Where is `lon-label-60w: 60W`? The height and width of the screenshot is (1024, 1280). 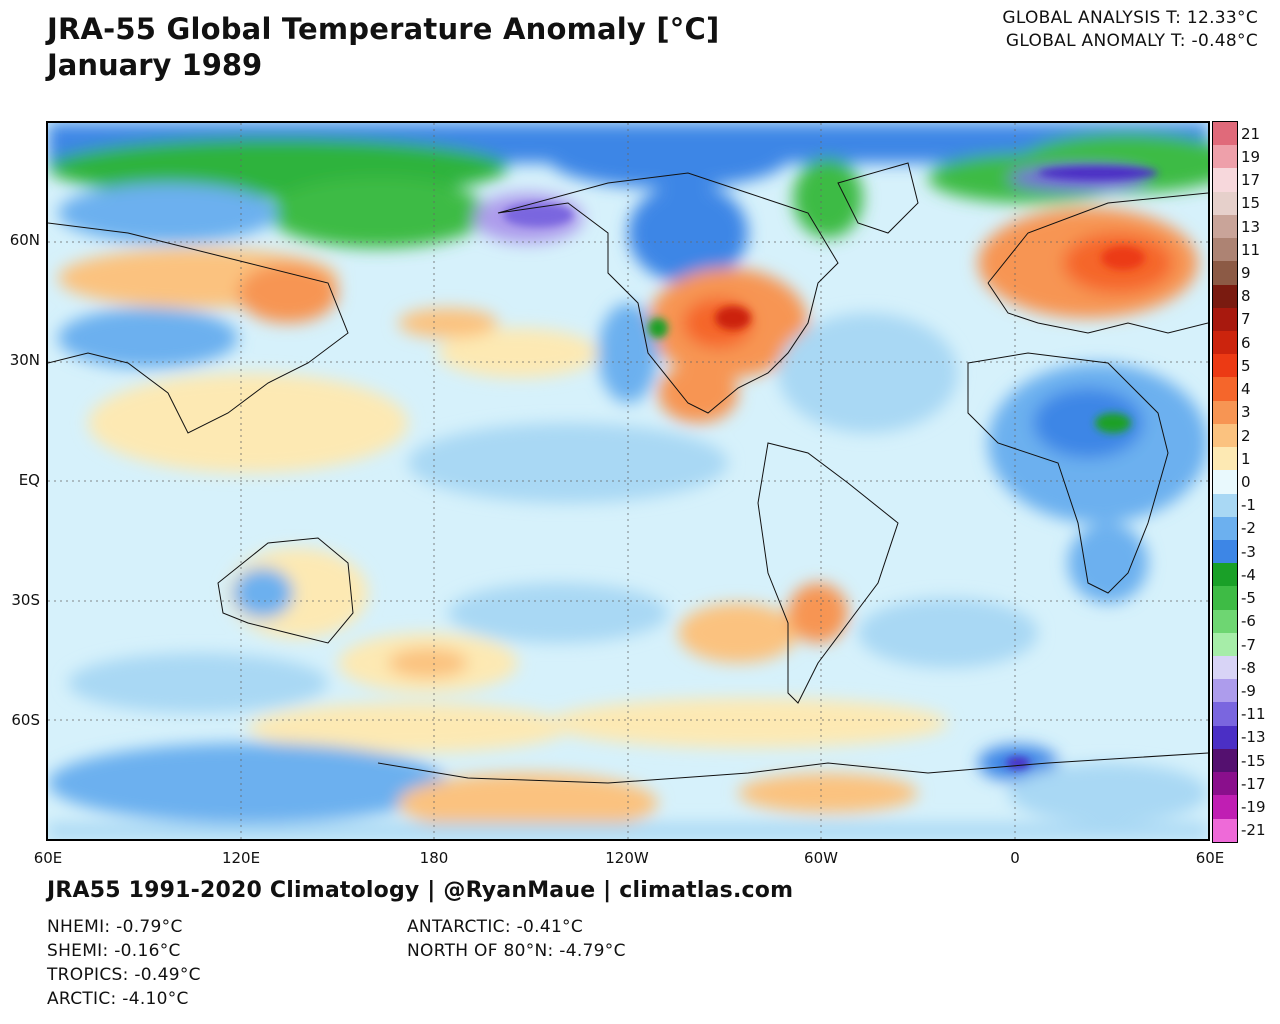
lon-label-60w: 60W is located at coordinates (821, 858).